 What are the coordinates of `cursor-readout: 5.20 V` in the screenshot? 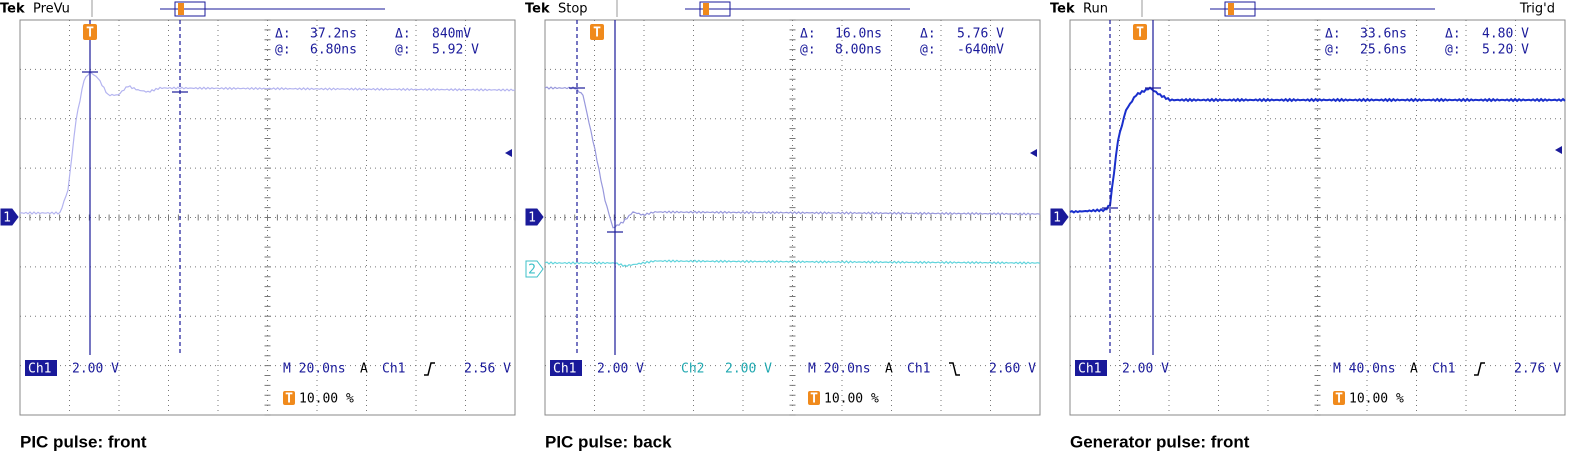 It's located at (1505, 50).